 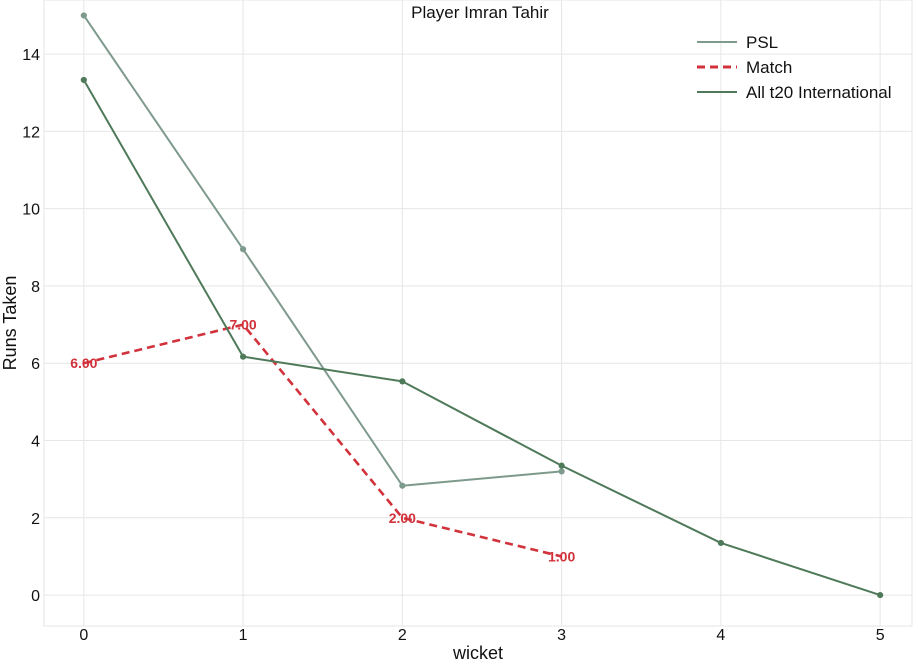 I want to click on data-label: 2.00, so click(x=402, y=518).